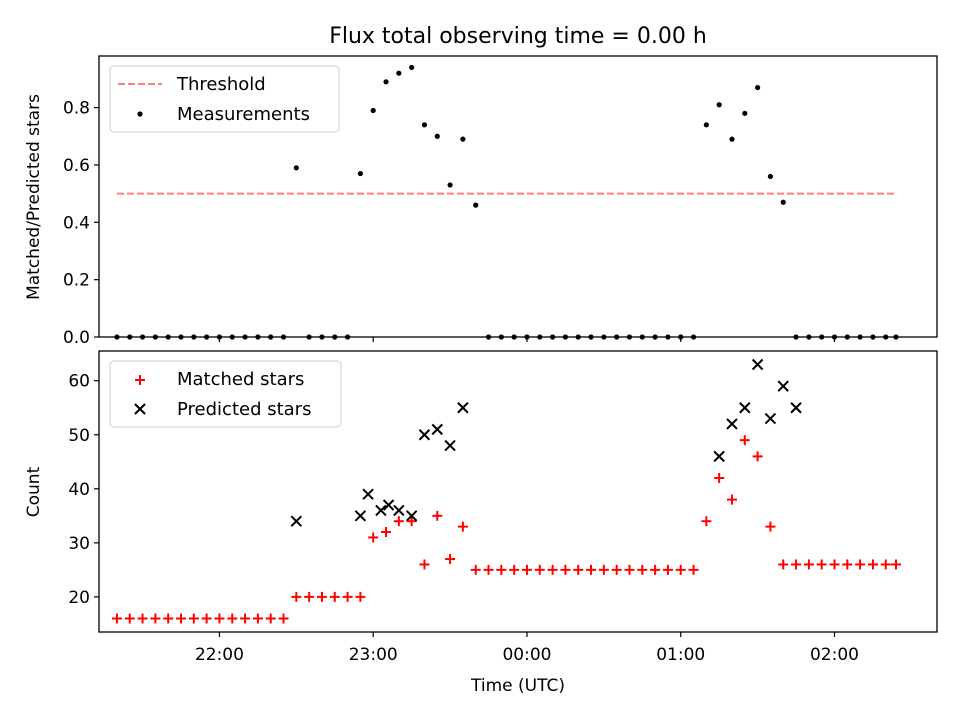 This screenshot has width=960, height=720. I want to click on y-tick-label: 60, so click(79, 382).